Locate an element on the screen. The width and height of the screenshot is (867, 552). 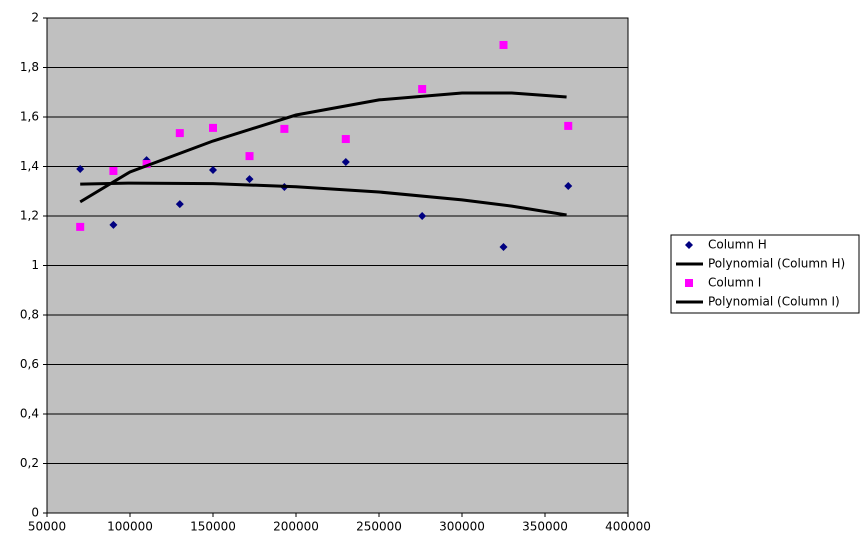
y-tick-label: 0,6 is located at coordinates (29, 364).